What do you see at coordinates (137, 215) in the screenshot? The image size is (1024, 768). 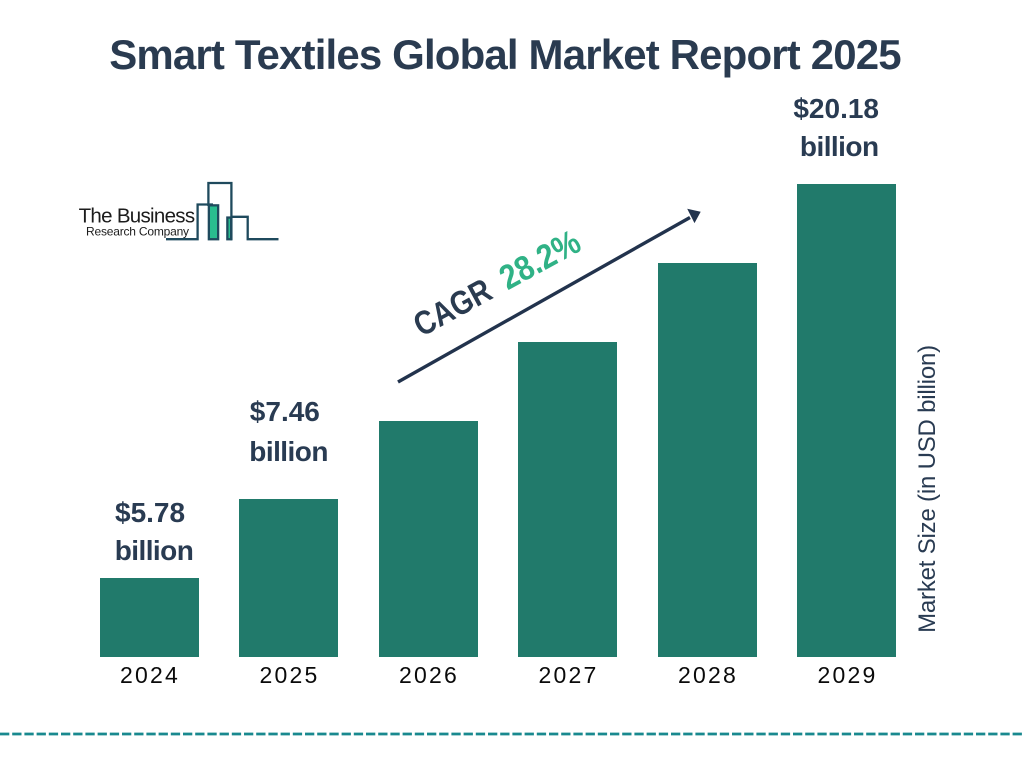 I see `svg-text: The Business` at bounding box center [137, 215].